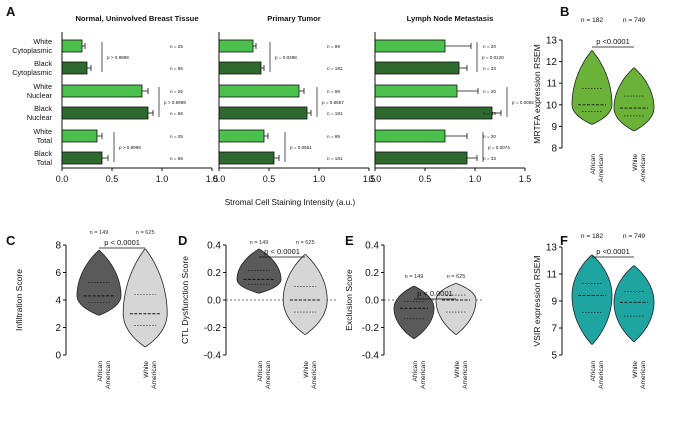 This screenshot has width=685, height=427. I want to click on category-label-line: Cytoplasmic, so click(32, 50).